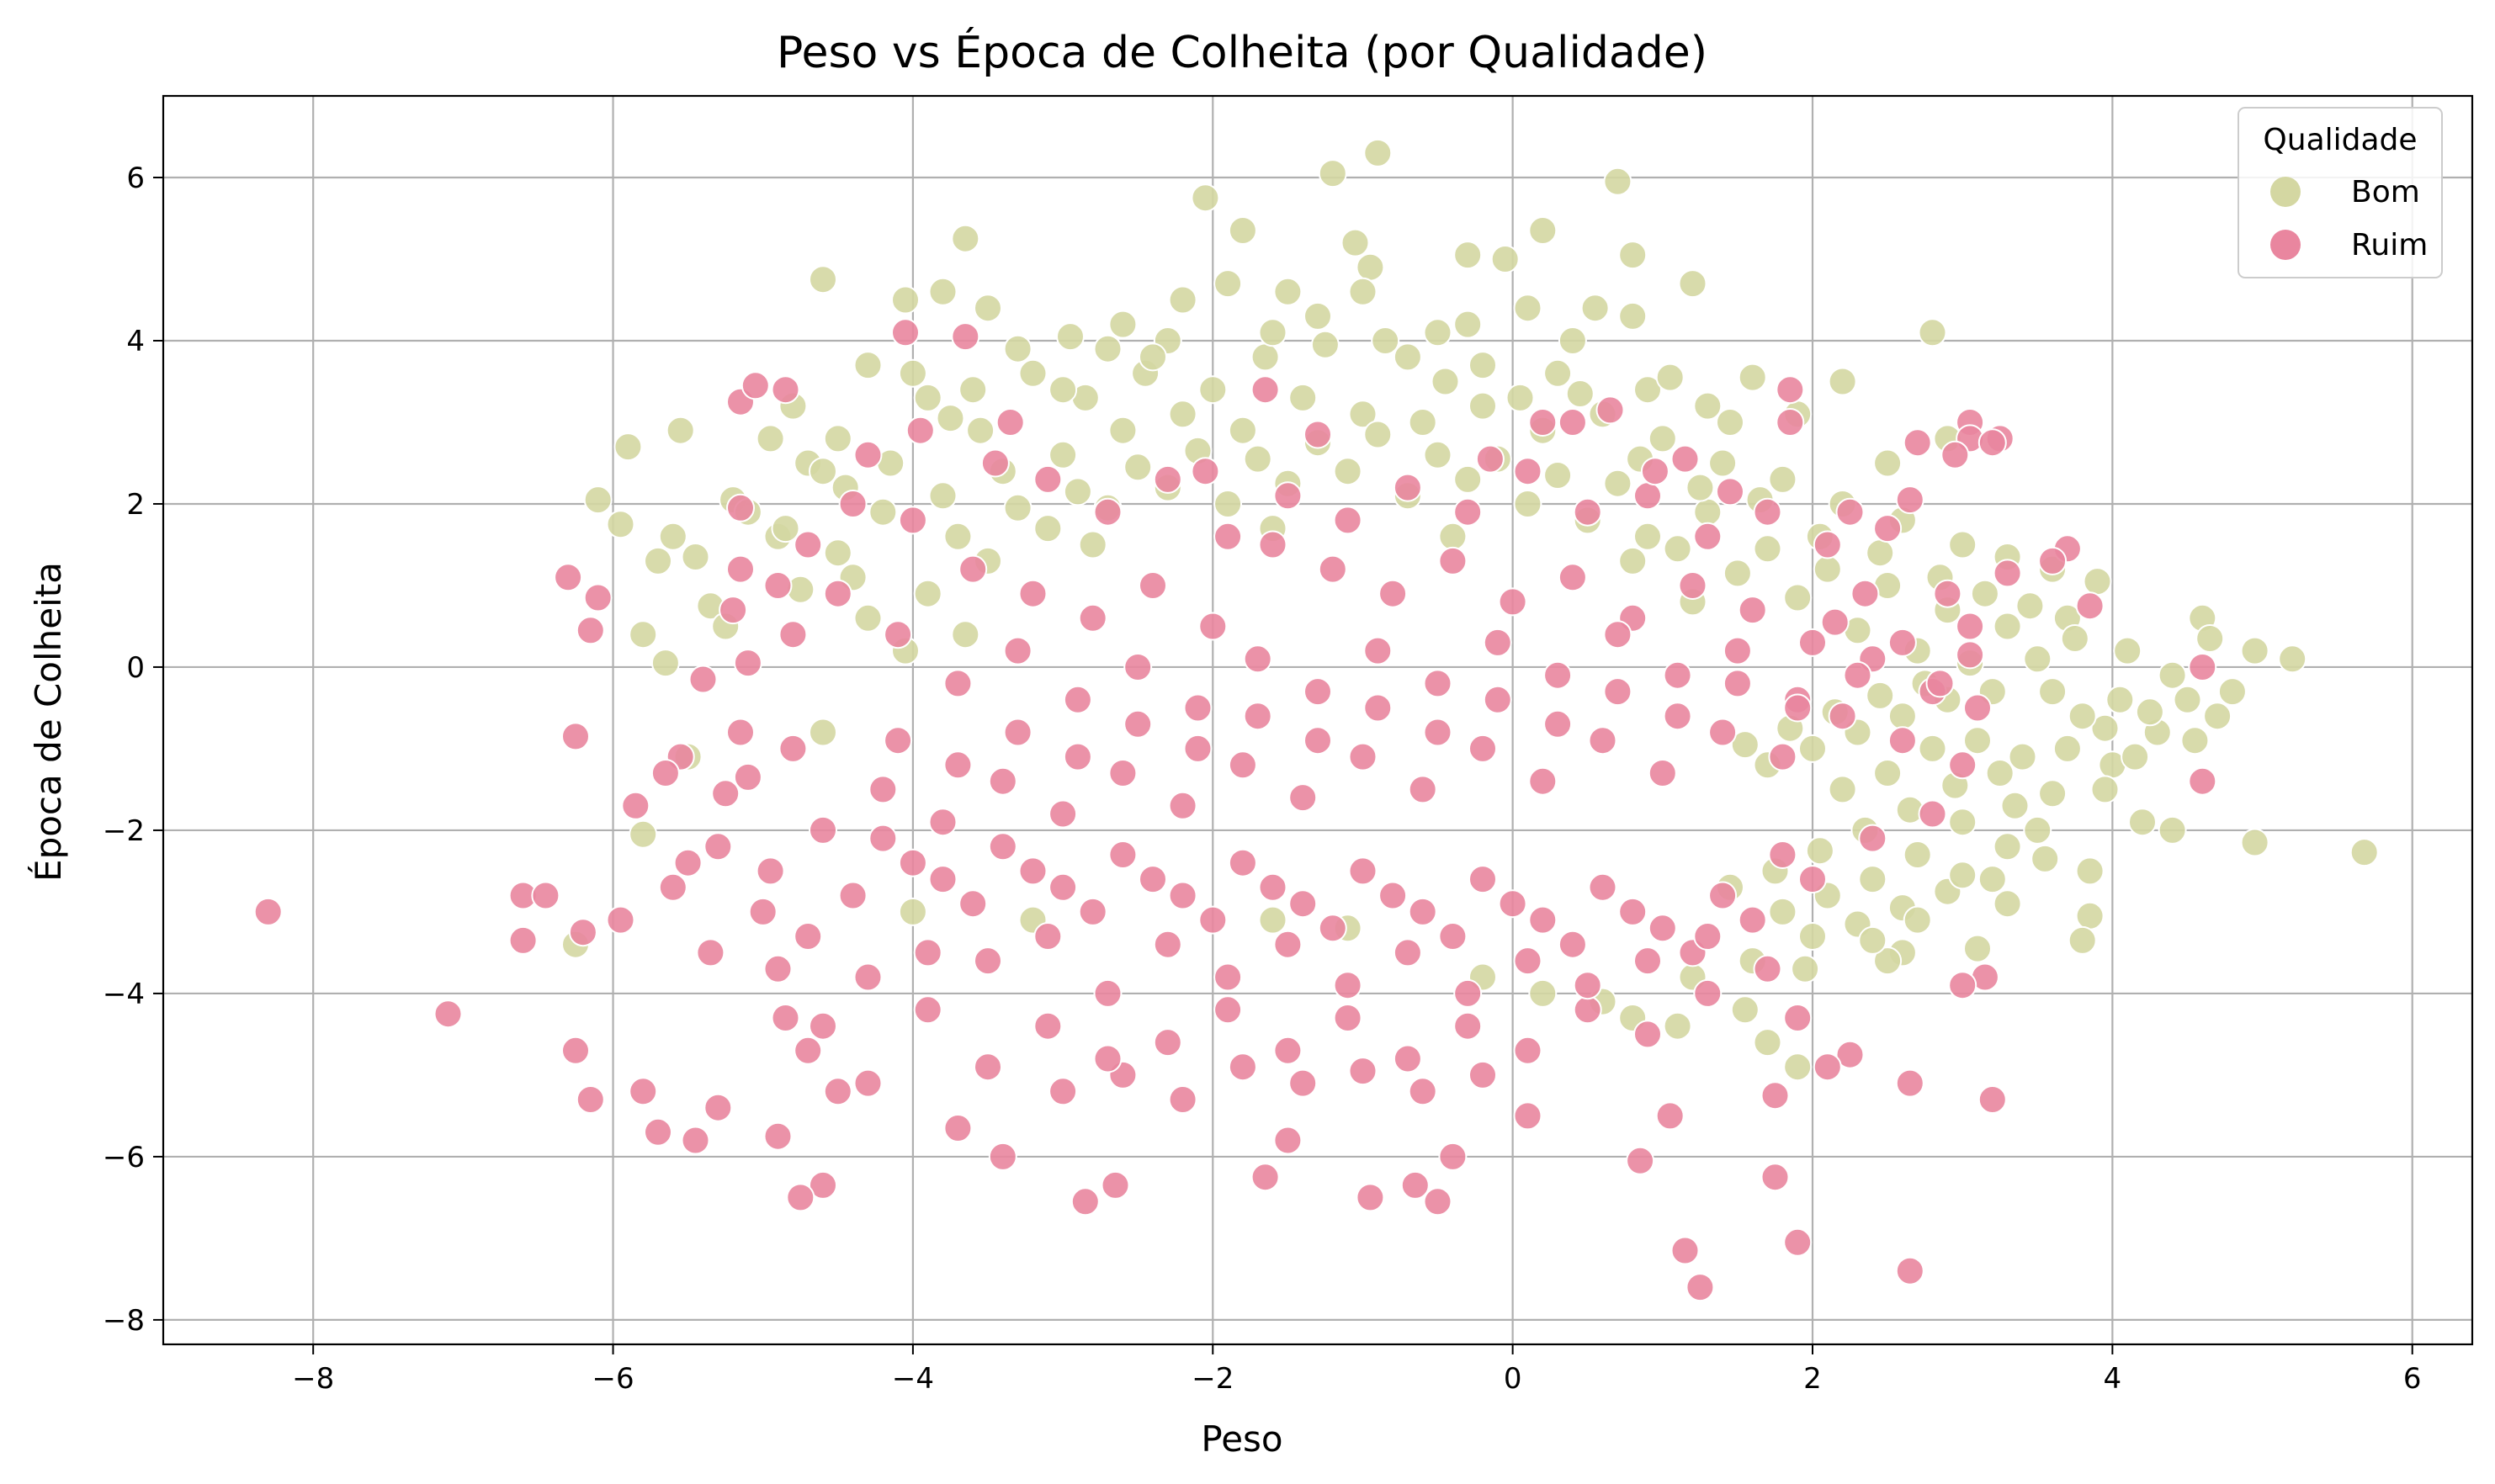 Image resolution: width=2495 pixels, height=1484 pixels. I want to click on y-tick-label: 2, so click(135, 505).